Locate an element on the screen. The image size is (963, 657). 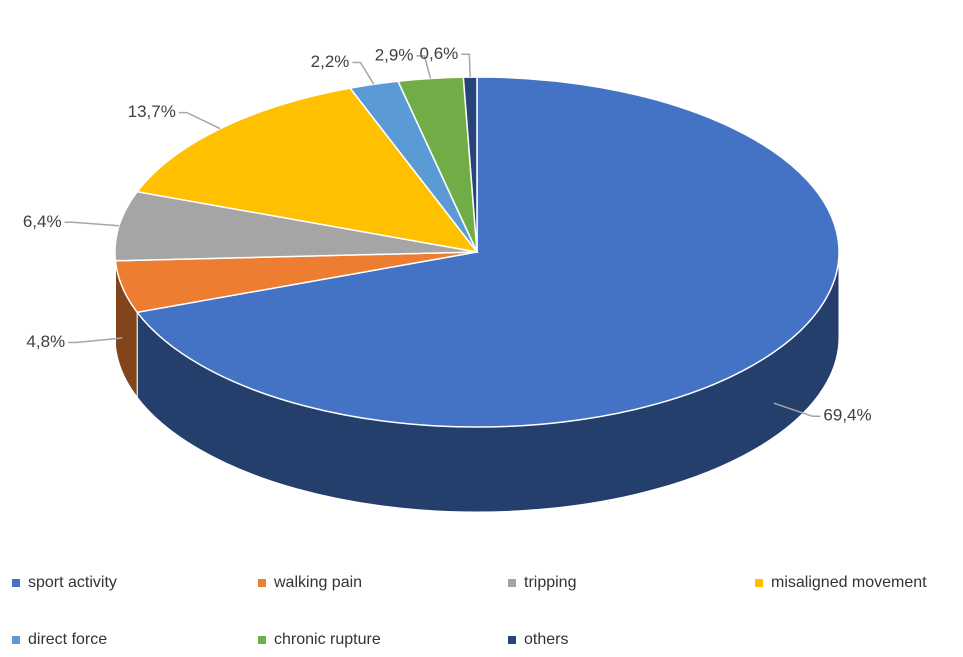
data-label: 0,6% is located at coordinates (439, 53).